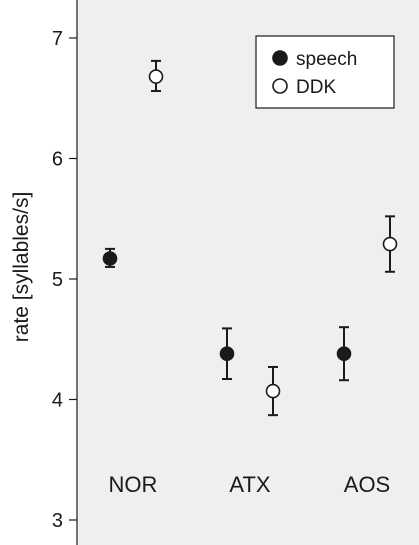 Image resolution: width=419 pixels, height=545 pixels. What do you see at coordinates (57, 39) in the screenshot?
I see `y-tick-label: 7` at bounding box center [57, 39].